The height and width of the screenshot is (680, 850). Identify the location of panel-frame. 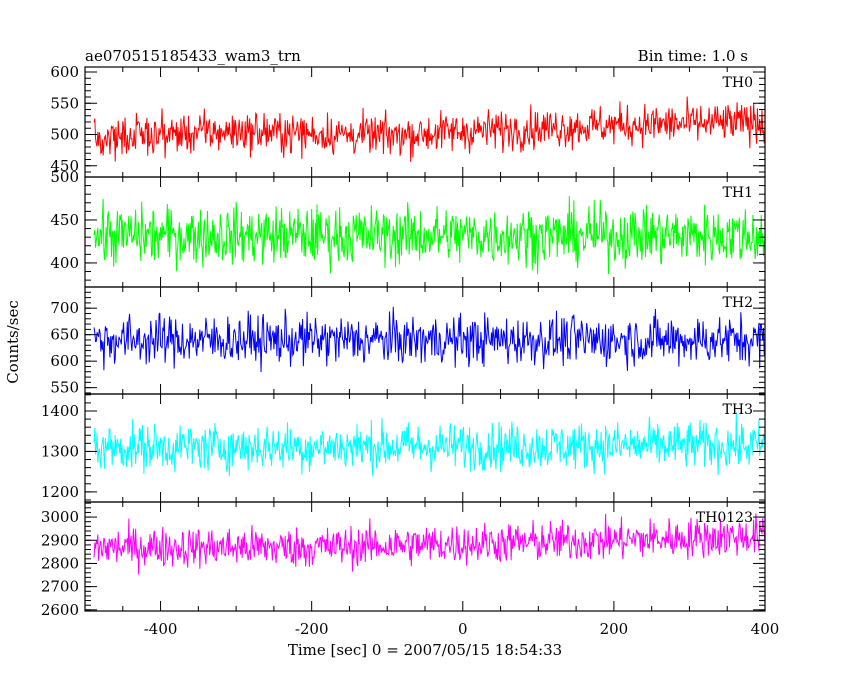
(425, 122).